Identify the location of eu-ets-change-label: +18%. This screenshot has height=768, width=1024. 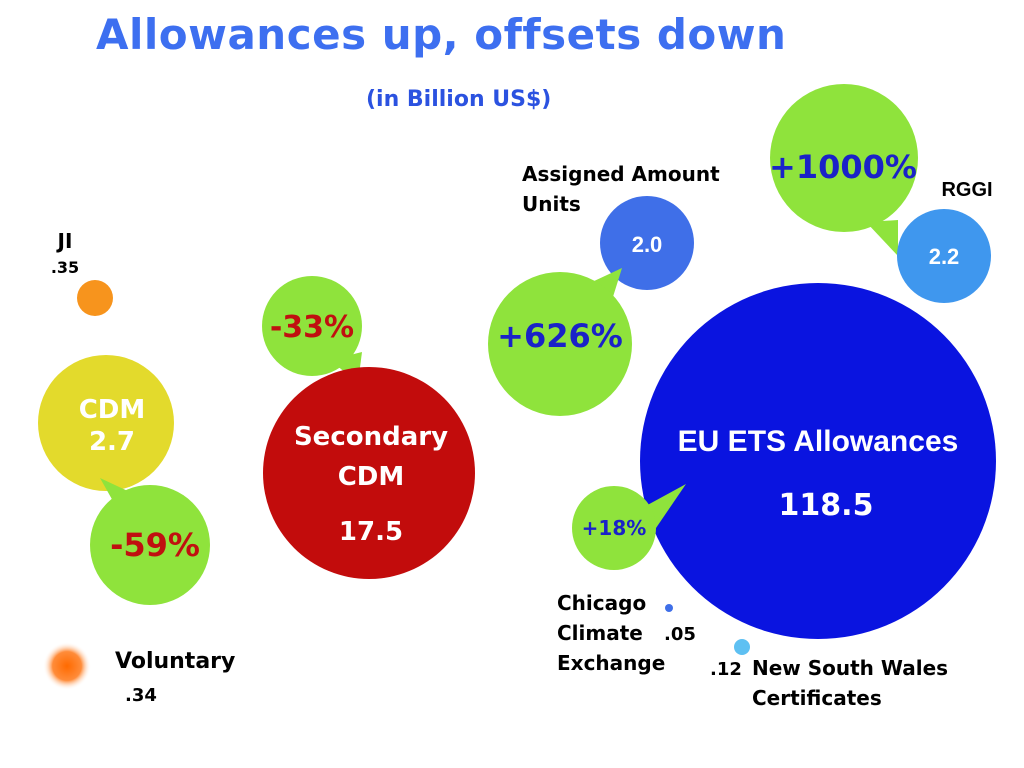
(614, 528).